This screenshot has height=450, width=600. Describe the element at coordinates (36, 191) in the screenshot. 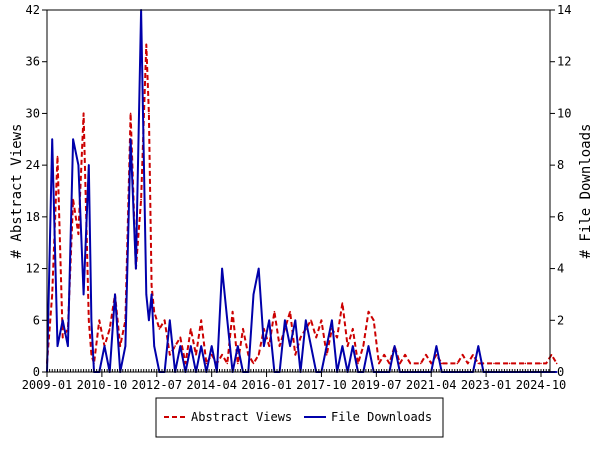

I see `y-axis-left-ticks: 0 6 12 18 24 30 36 42` at that location.